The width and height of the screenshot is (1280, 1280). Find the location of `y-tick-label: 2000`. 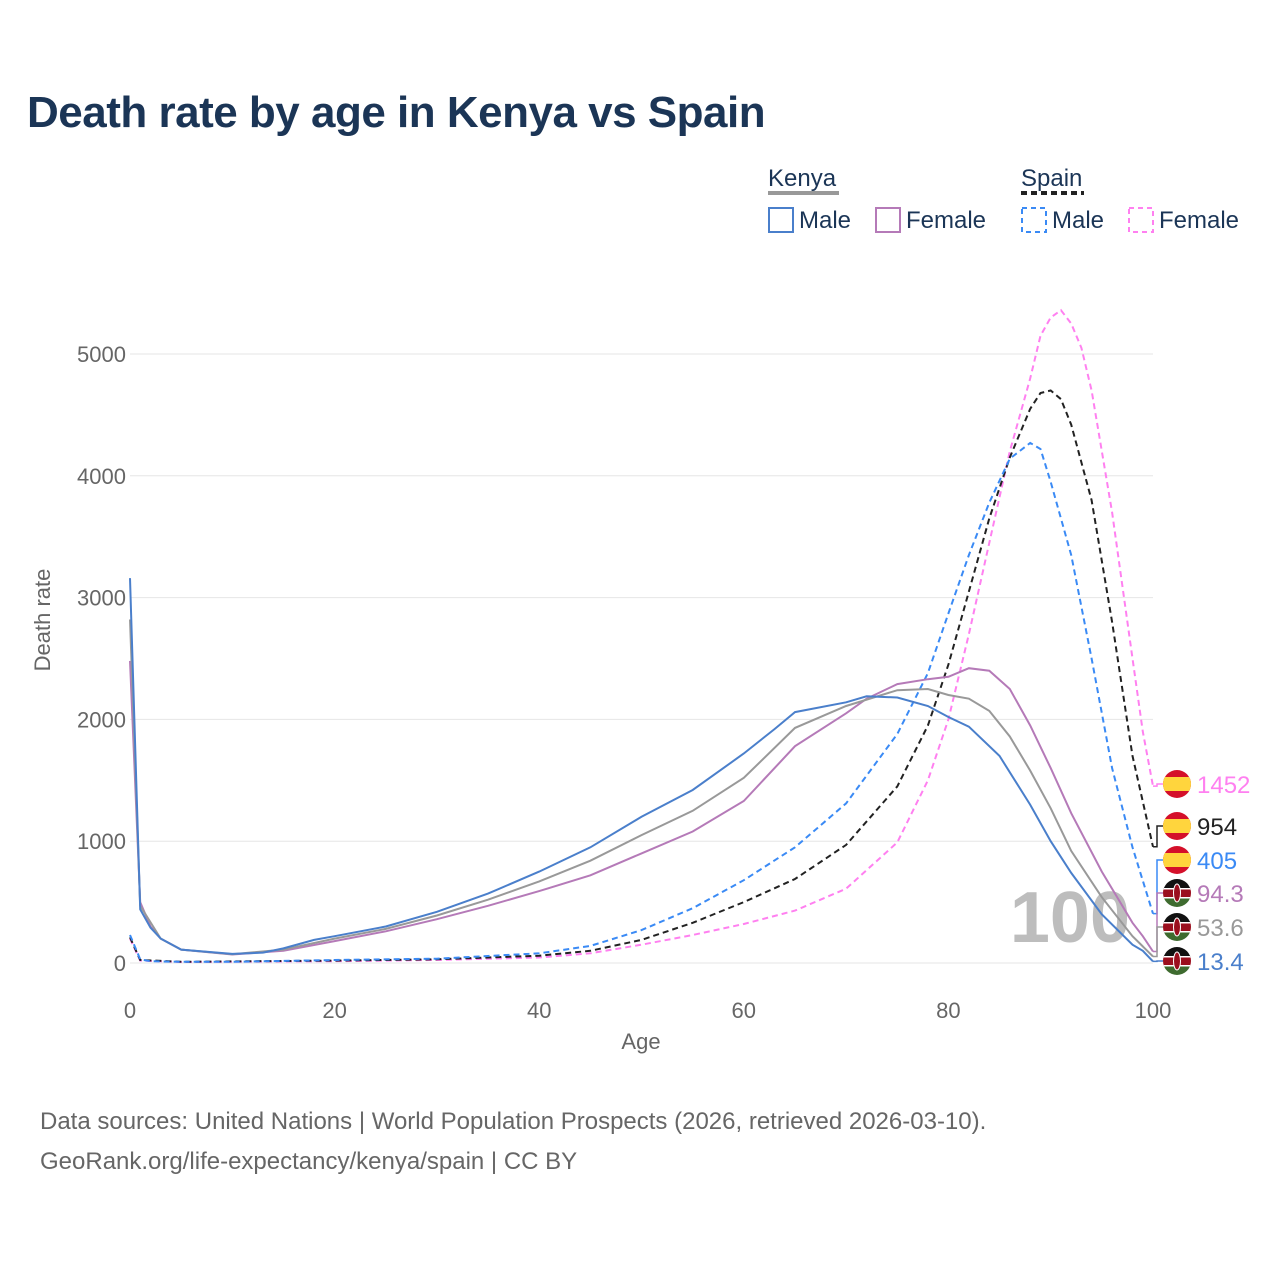

y-tick-label: 2000 is located at coordinates (101, 719).